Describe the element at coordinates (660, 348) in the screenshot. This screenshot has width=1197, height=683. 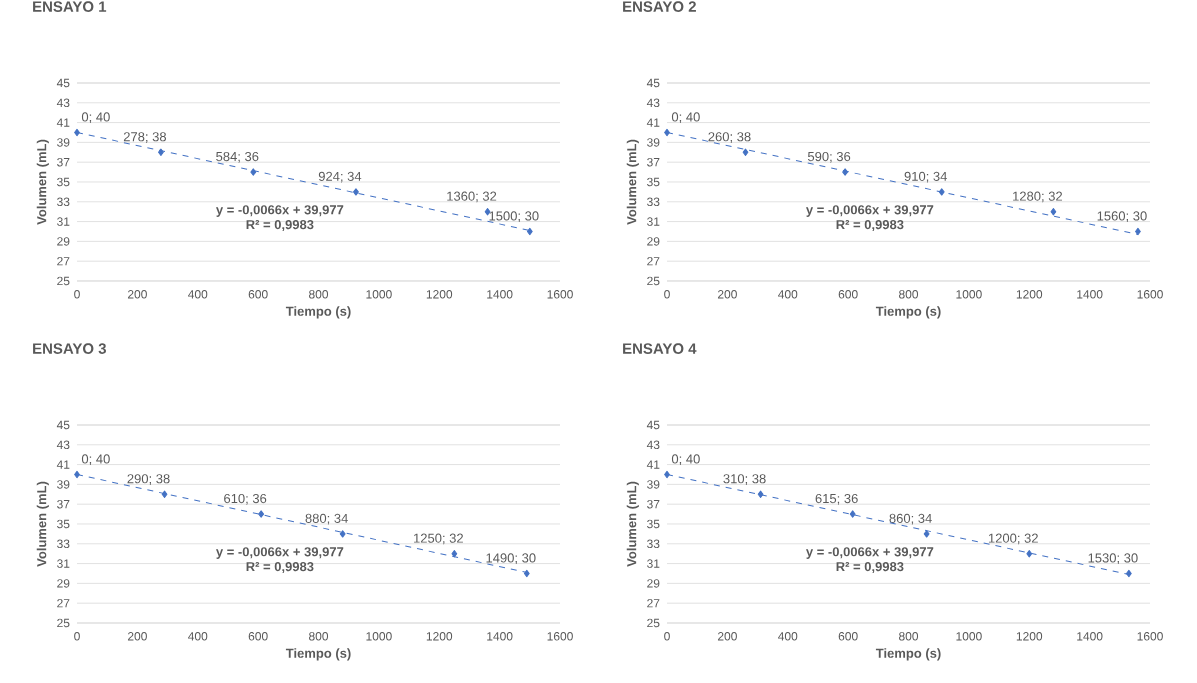
I see `chart-title: ENSAYO 4` at that location.